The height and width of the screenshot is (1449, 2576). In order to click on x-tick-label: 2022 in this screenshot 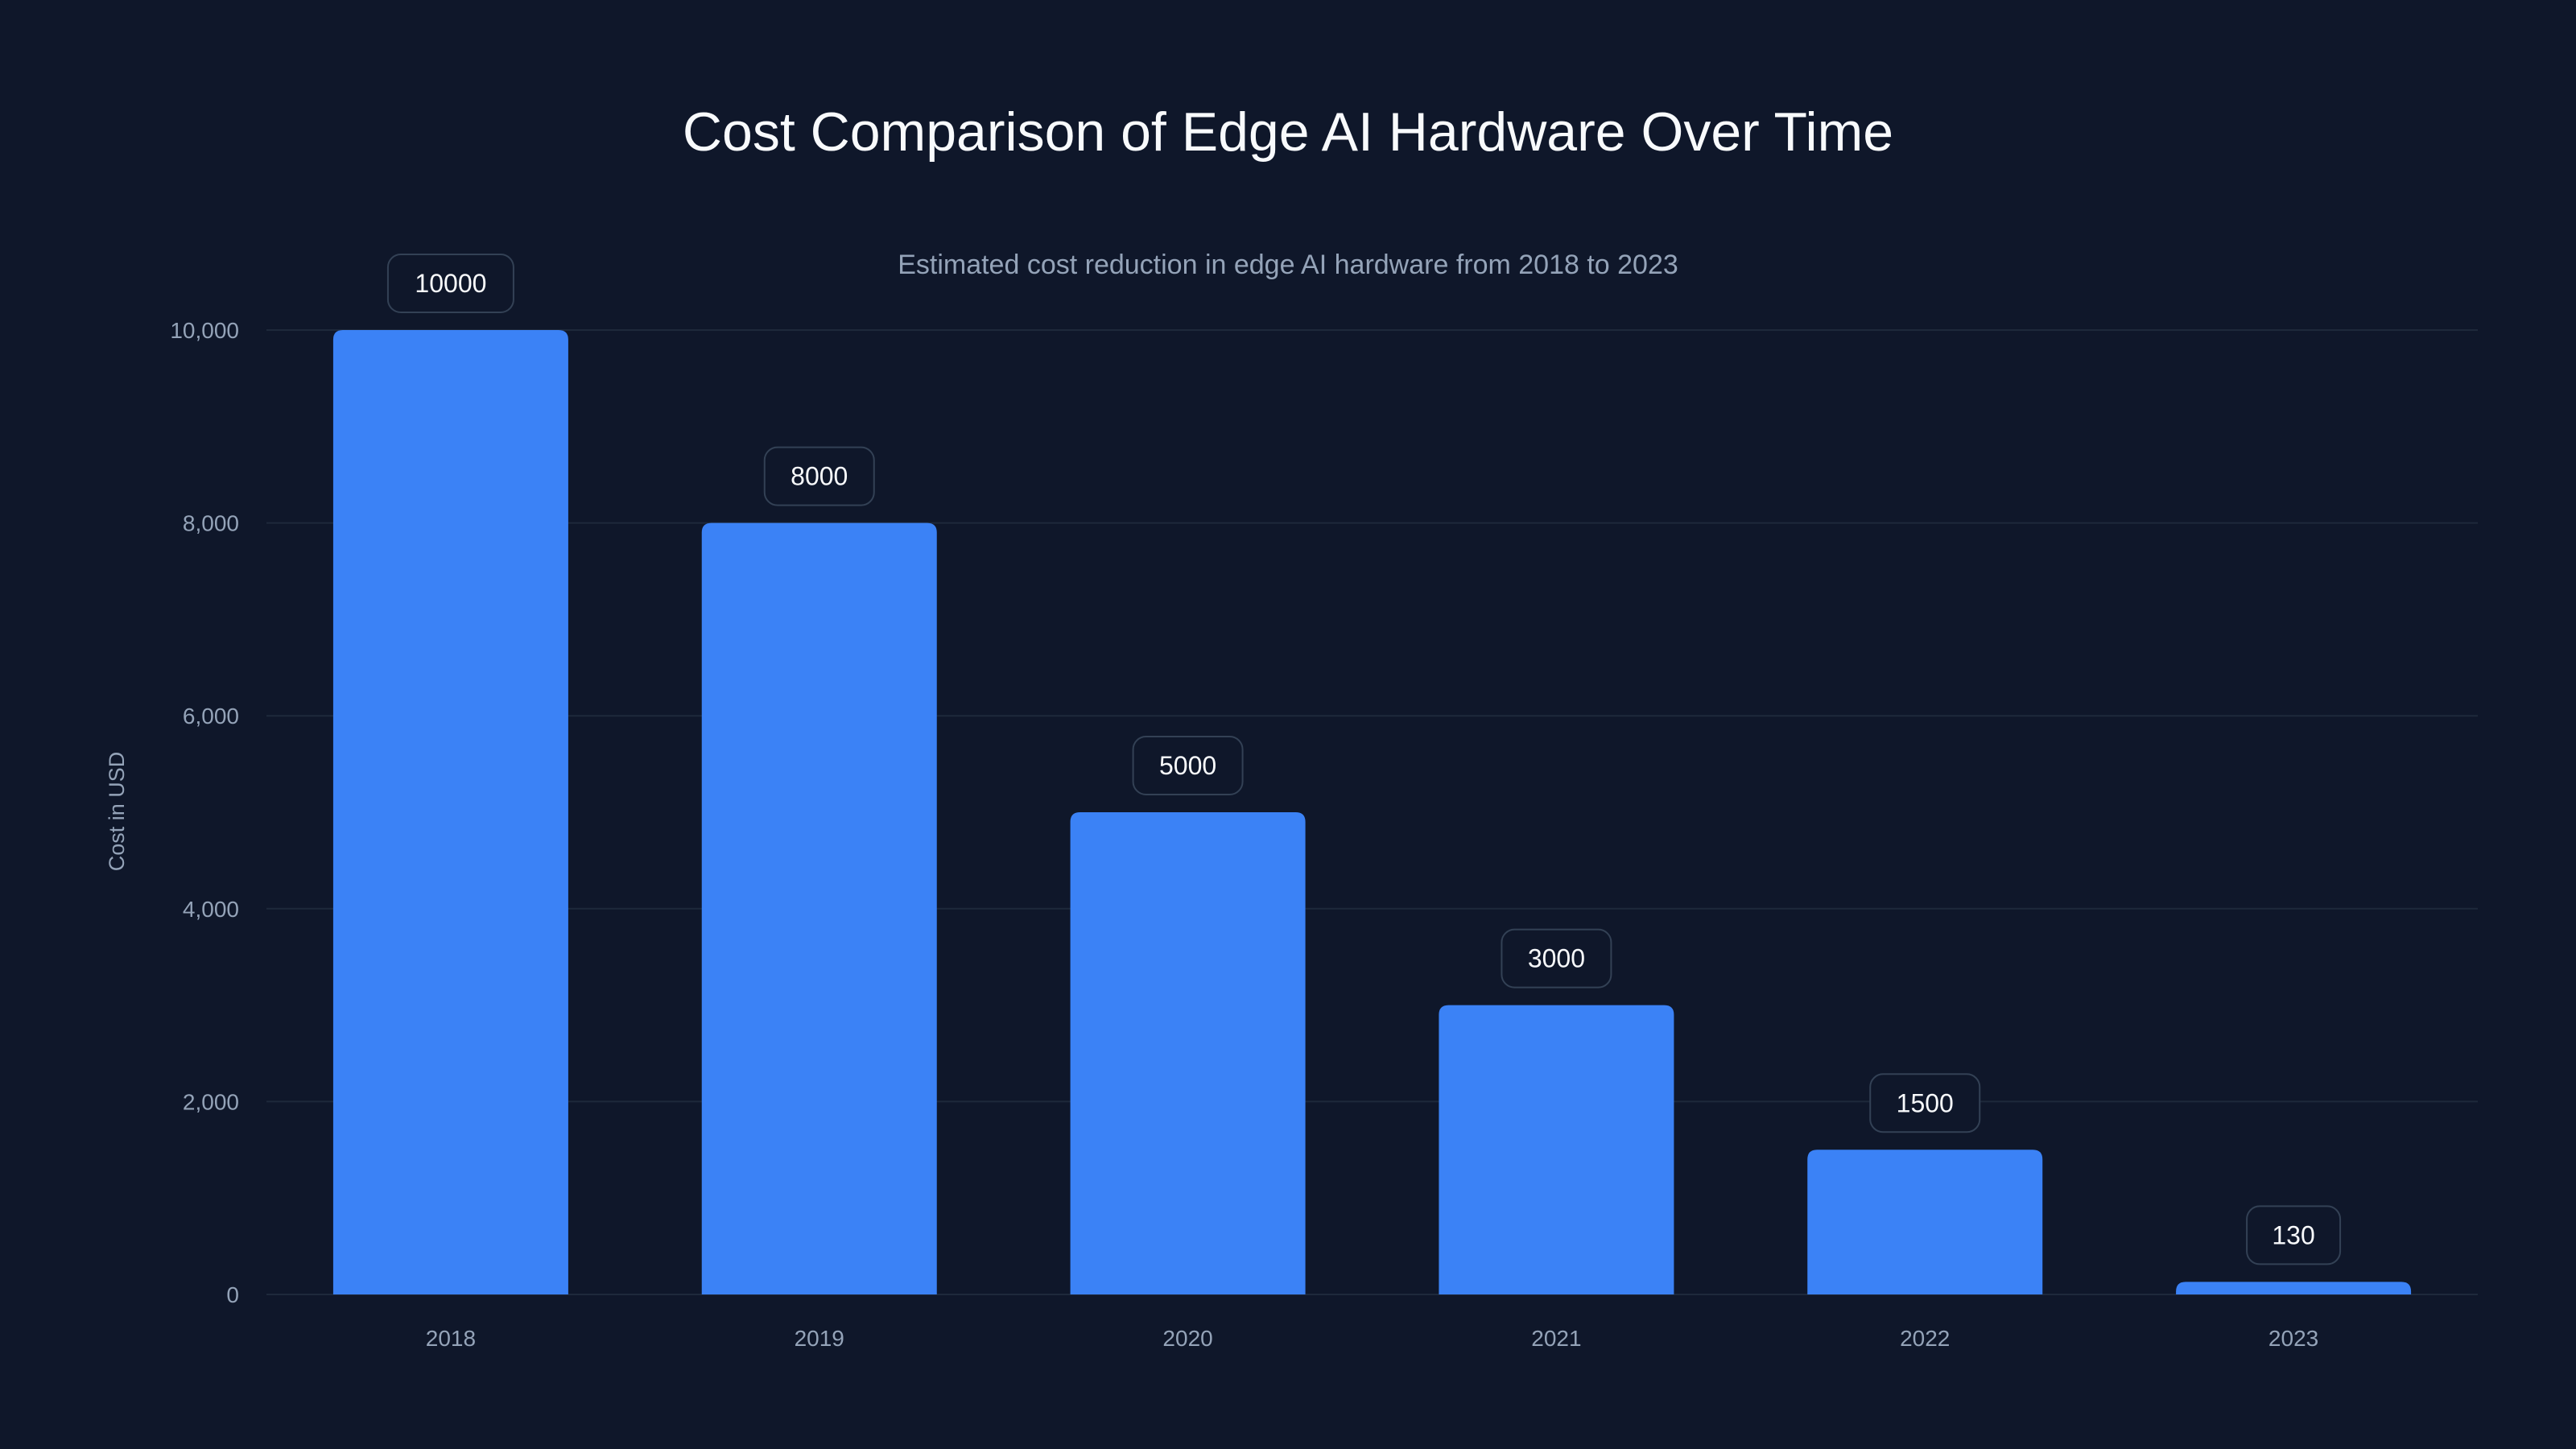, I will do `click(1925, 1338)`.